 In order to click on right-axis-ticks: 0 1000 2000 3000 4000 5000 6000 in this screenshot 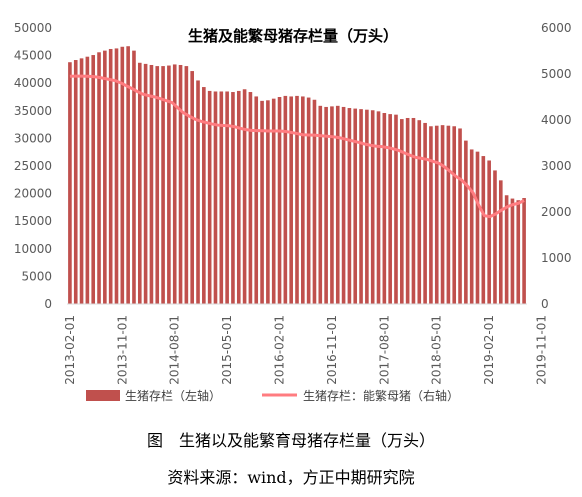, I will do `click(556, 166)`.